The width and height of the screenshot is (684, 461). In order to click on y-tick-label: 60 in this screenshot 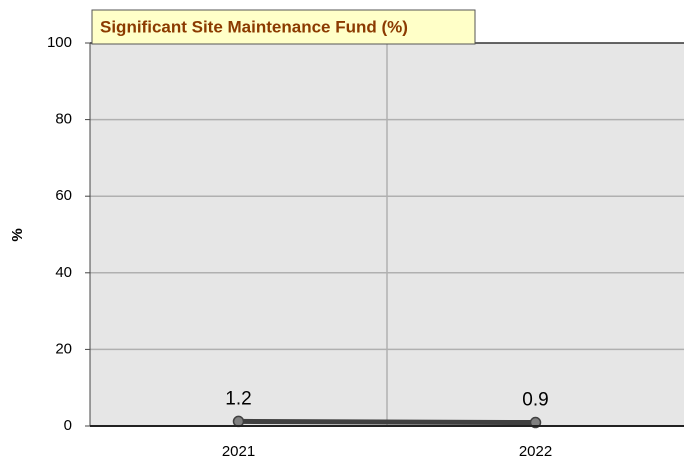, I will do `click(63, 195)`.